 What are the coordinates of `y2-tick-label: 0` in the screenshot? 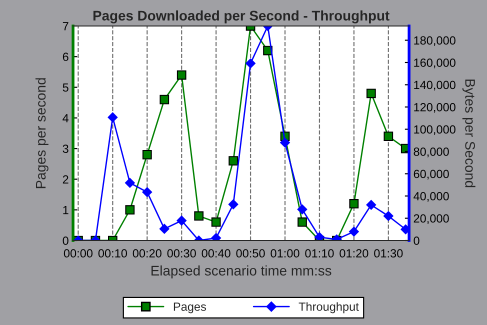 It's located at (417, 240).